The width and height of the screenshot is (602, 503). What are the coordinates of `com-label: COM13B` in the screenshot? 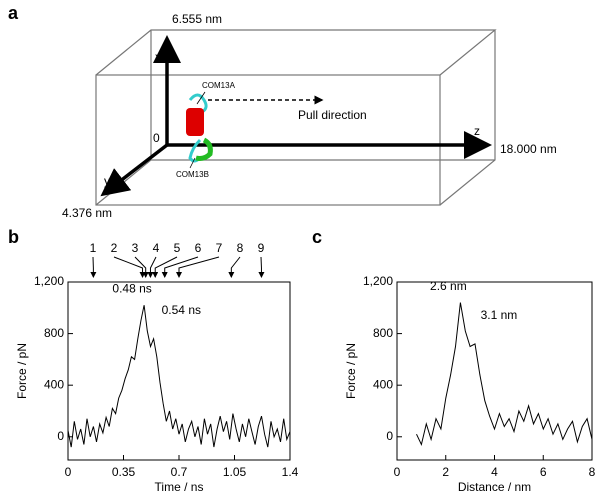 It's located at (192, 174).